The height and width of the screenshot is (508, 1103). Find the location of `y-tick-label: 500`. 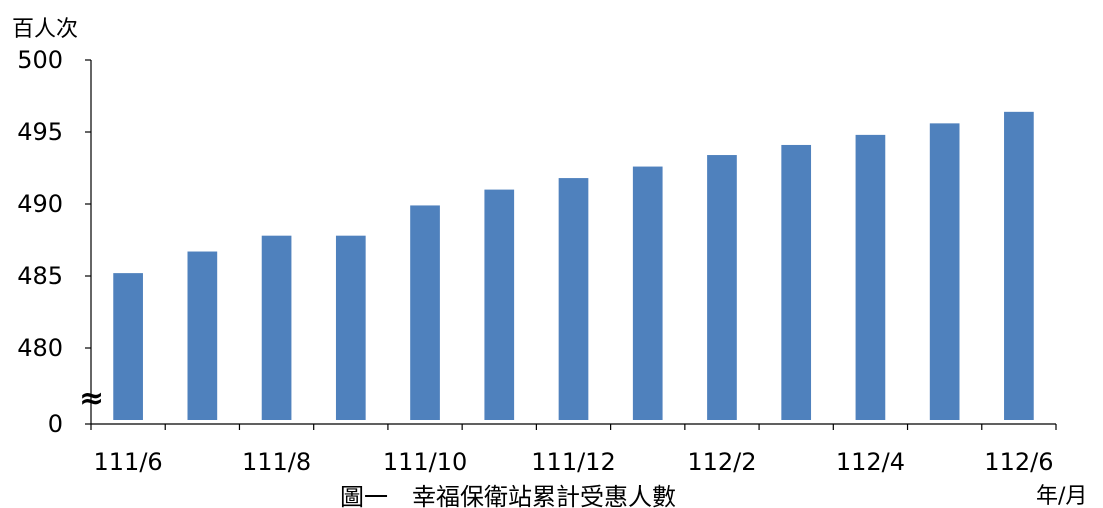

y-tick-label: 500 is located at coordinates (40, 60).